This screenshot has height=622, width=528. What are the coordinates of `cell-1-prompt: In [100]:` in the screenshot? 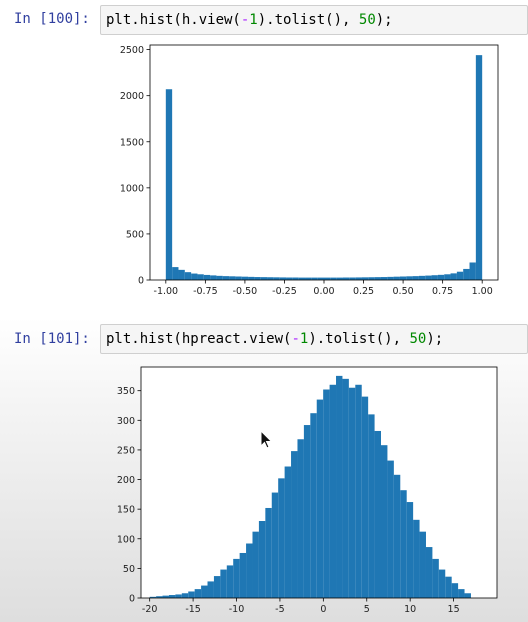 It's located at (52, 19).